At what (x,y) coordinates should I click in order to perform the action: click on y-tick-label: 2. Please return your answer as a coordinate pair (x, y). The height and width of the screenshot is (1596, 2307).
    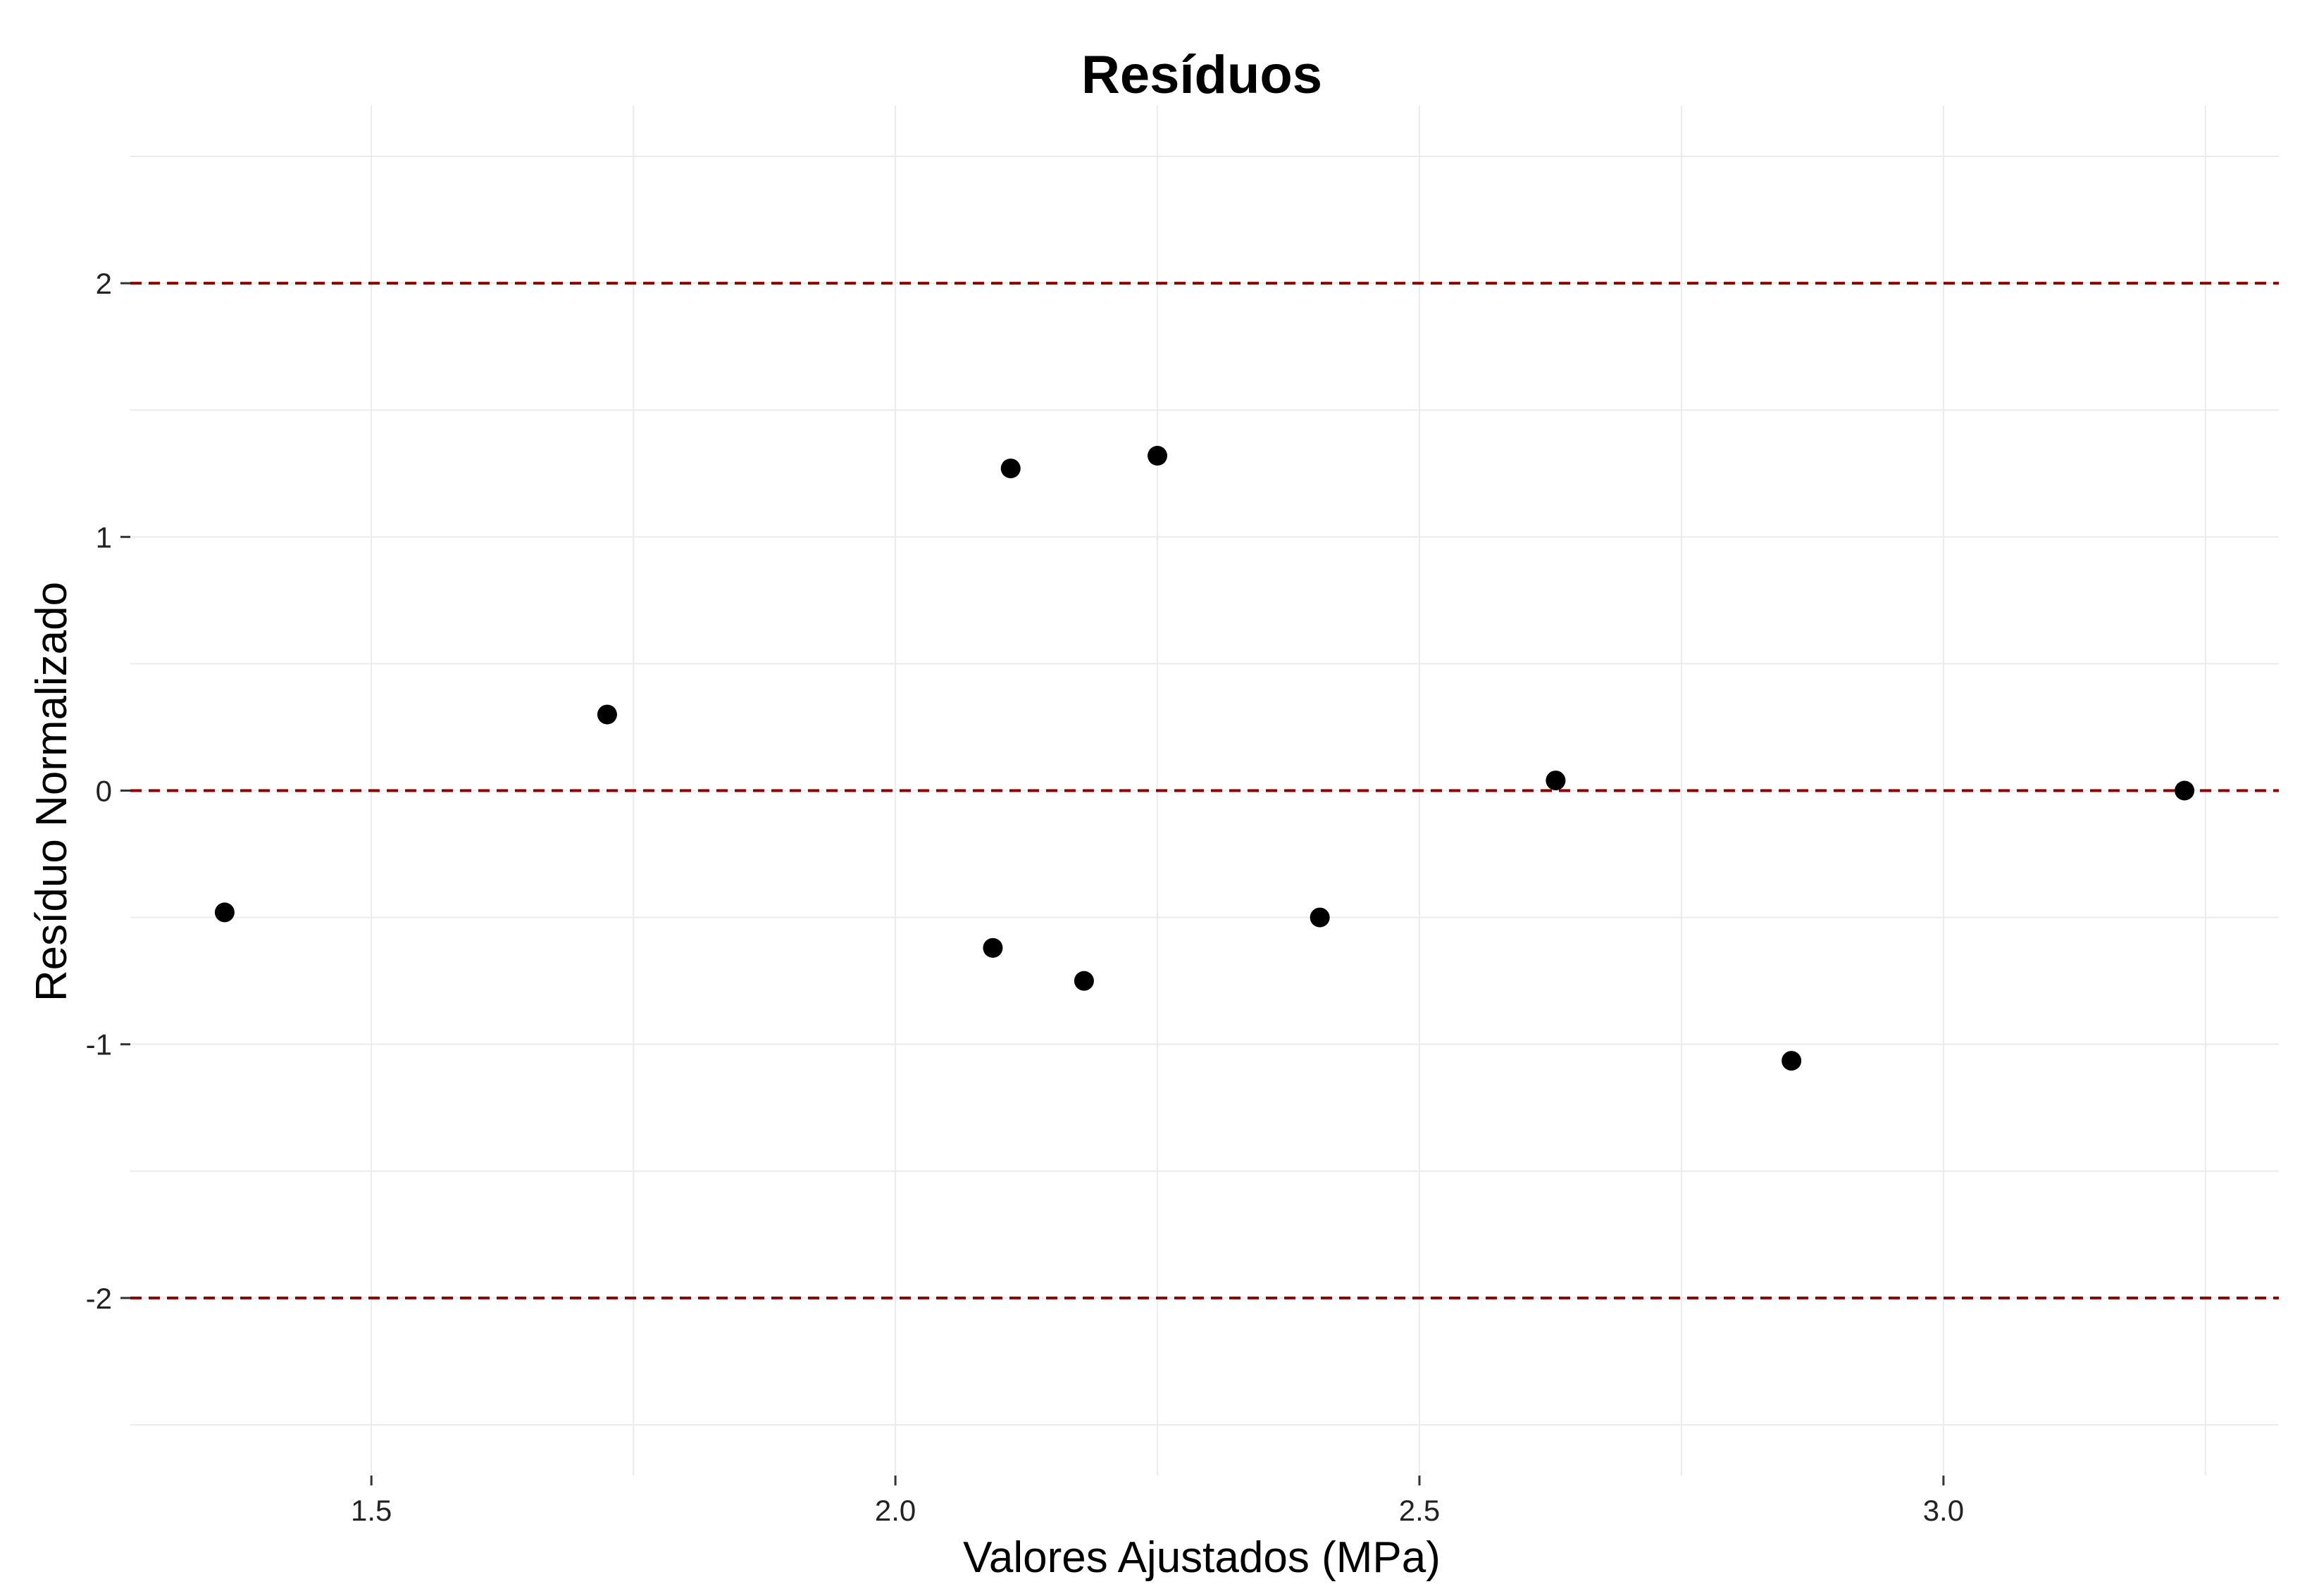
    Looking at the image, I should click on (104, 283).